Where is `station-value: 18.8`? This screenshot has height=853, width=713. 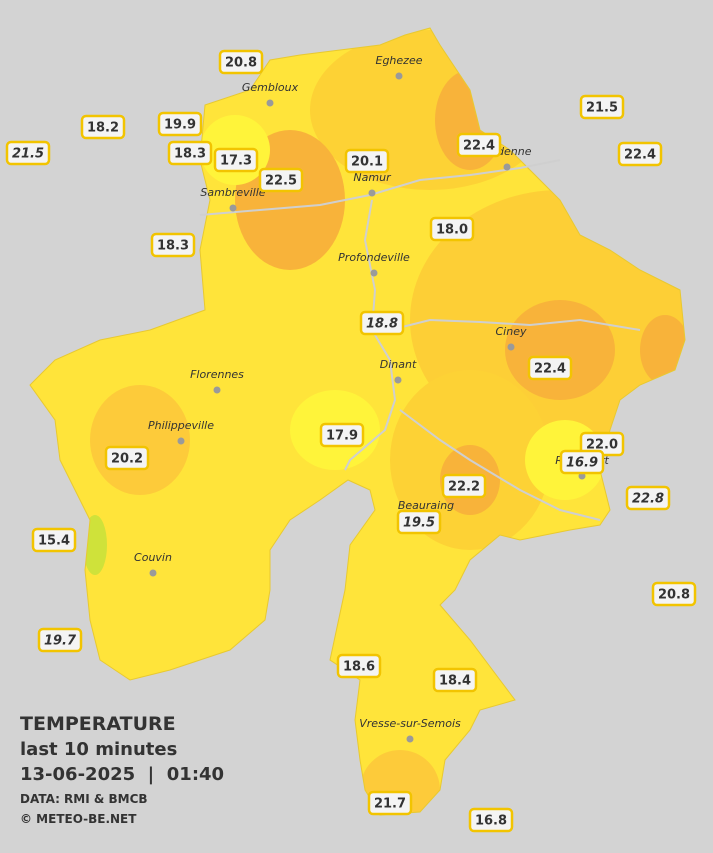
station-value: 18.8 is located at coordinates (382, 324).